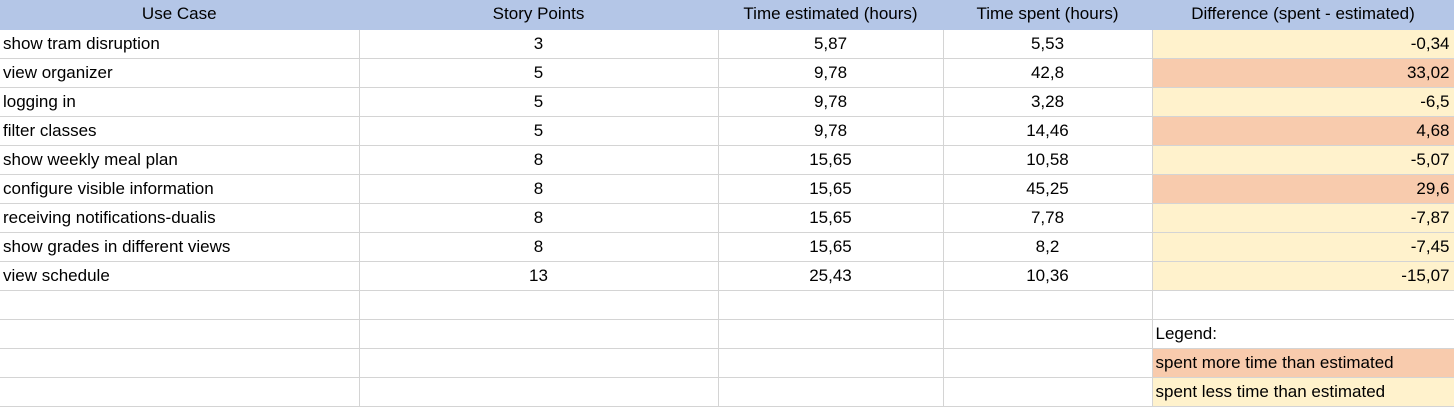 This screenshot has width=1454, height=408. What do you see at coordinates (1048, 276) in the screenshot?
I see `time-spent-cell: 10,36` at bounding box center [1048, 276].